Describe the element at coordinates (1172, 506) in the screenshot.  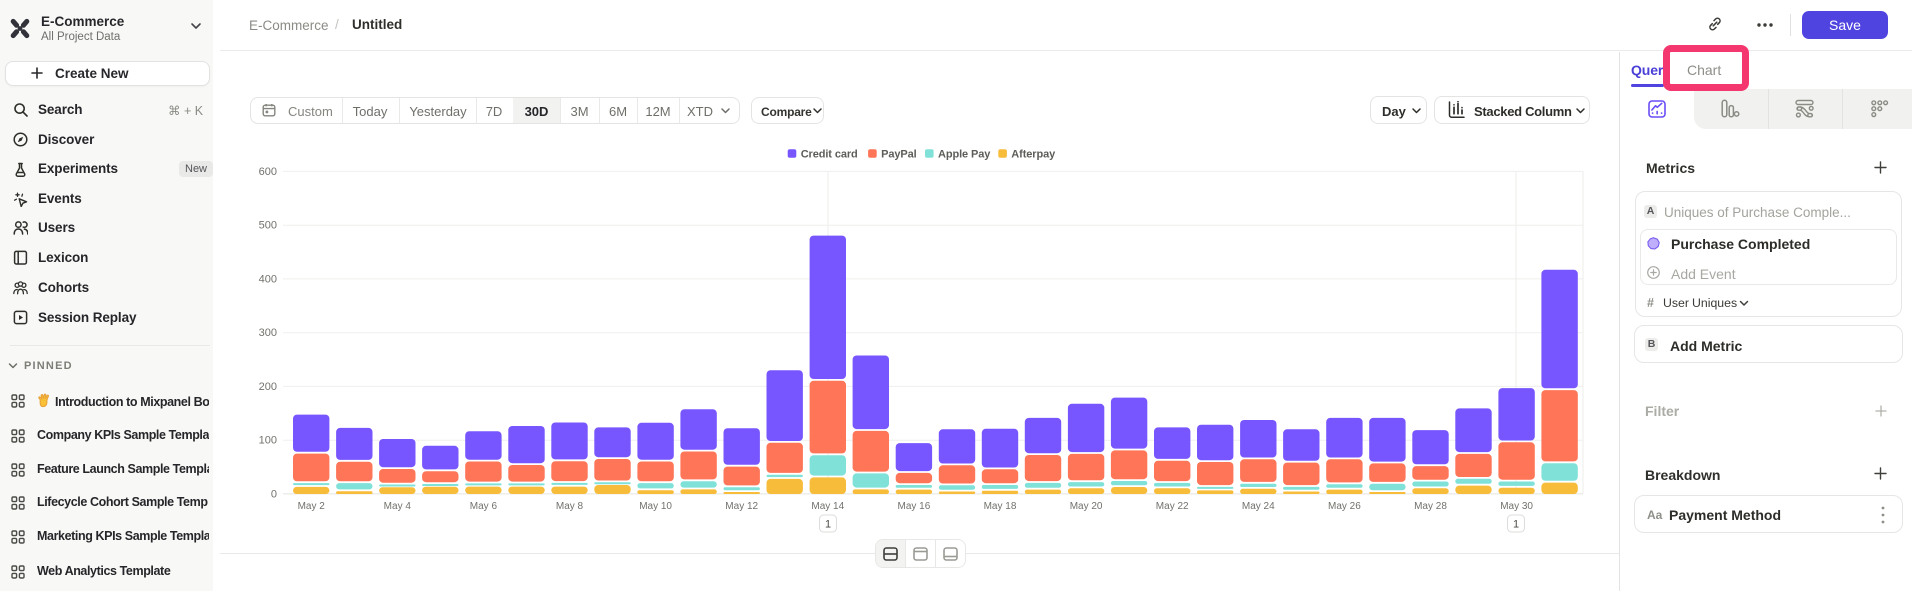
I see `svg-text: May 22` at that location.